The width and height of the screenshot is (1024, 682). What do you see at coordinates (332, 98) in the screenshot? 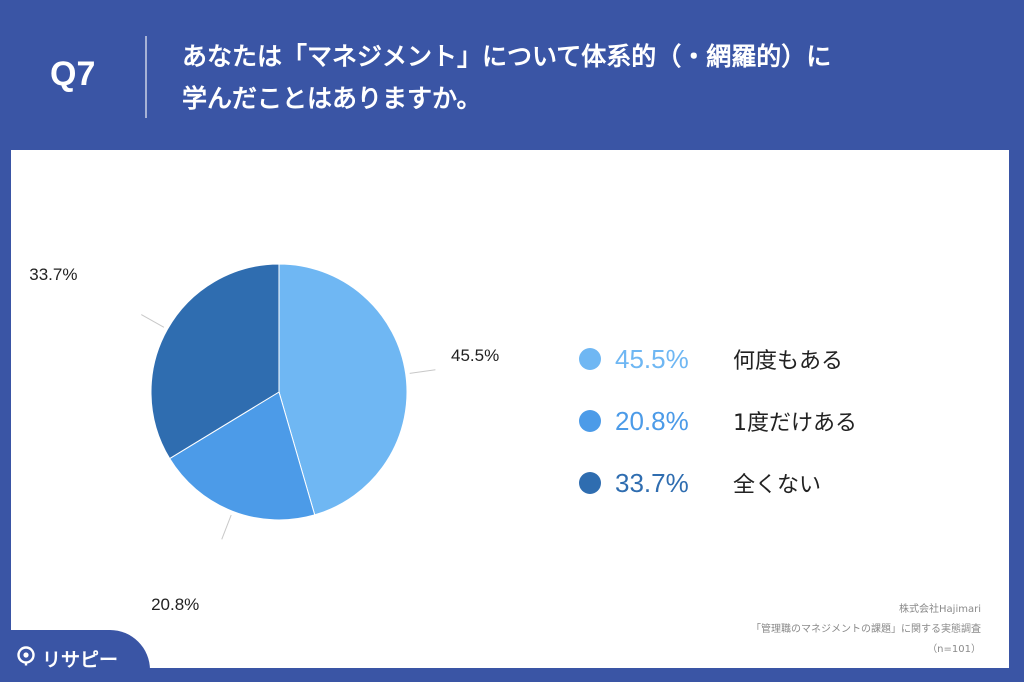
I see `question-line-2: 学んだことはありますか。` at bounding box center [332, 98].